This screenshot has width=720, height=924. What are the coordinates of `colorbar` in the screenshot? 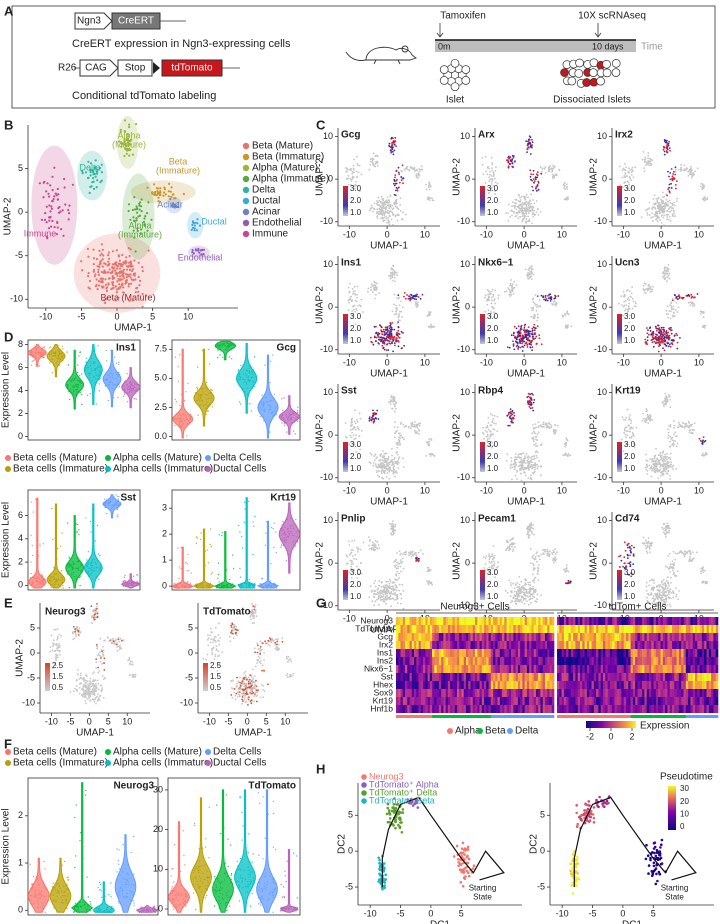 It's located at (619, 201).